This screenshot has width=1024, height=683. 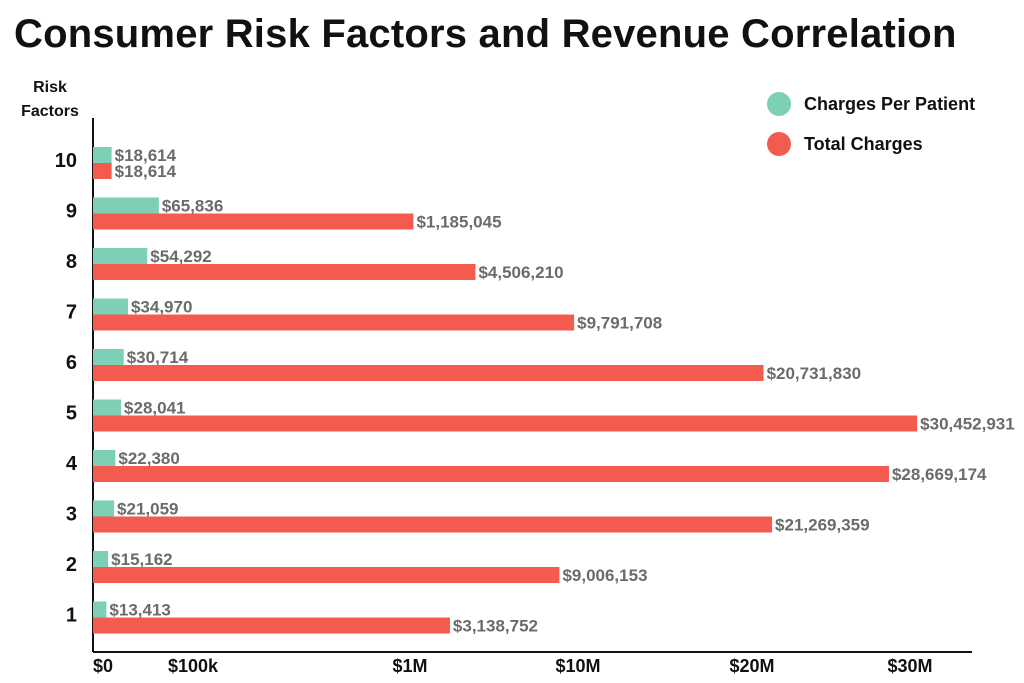 I want to click on category-label: 5, so click(x=71, y=414).